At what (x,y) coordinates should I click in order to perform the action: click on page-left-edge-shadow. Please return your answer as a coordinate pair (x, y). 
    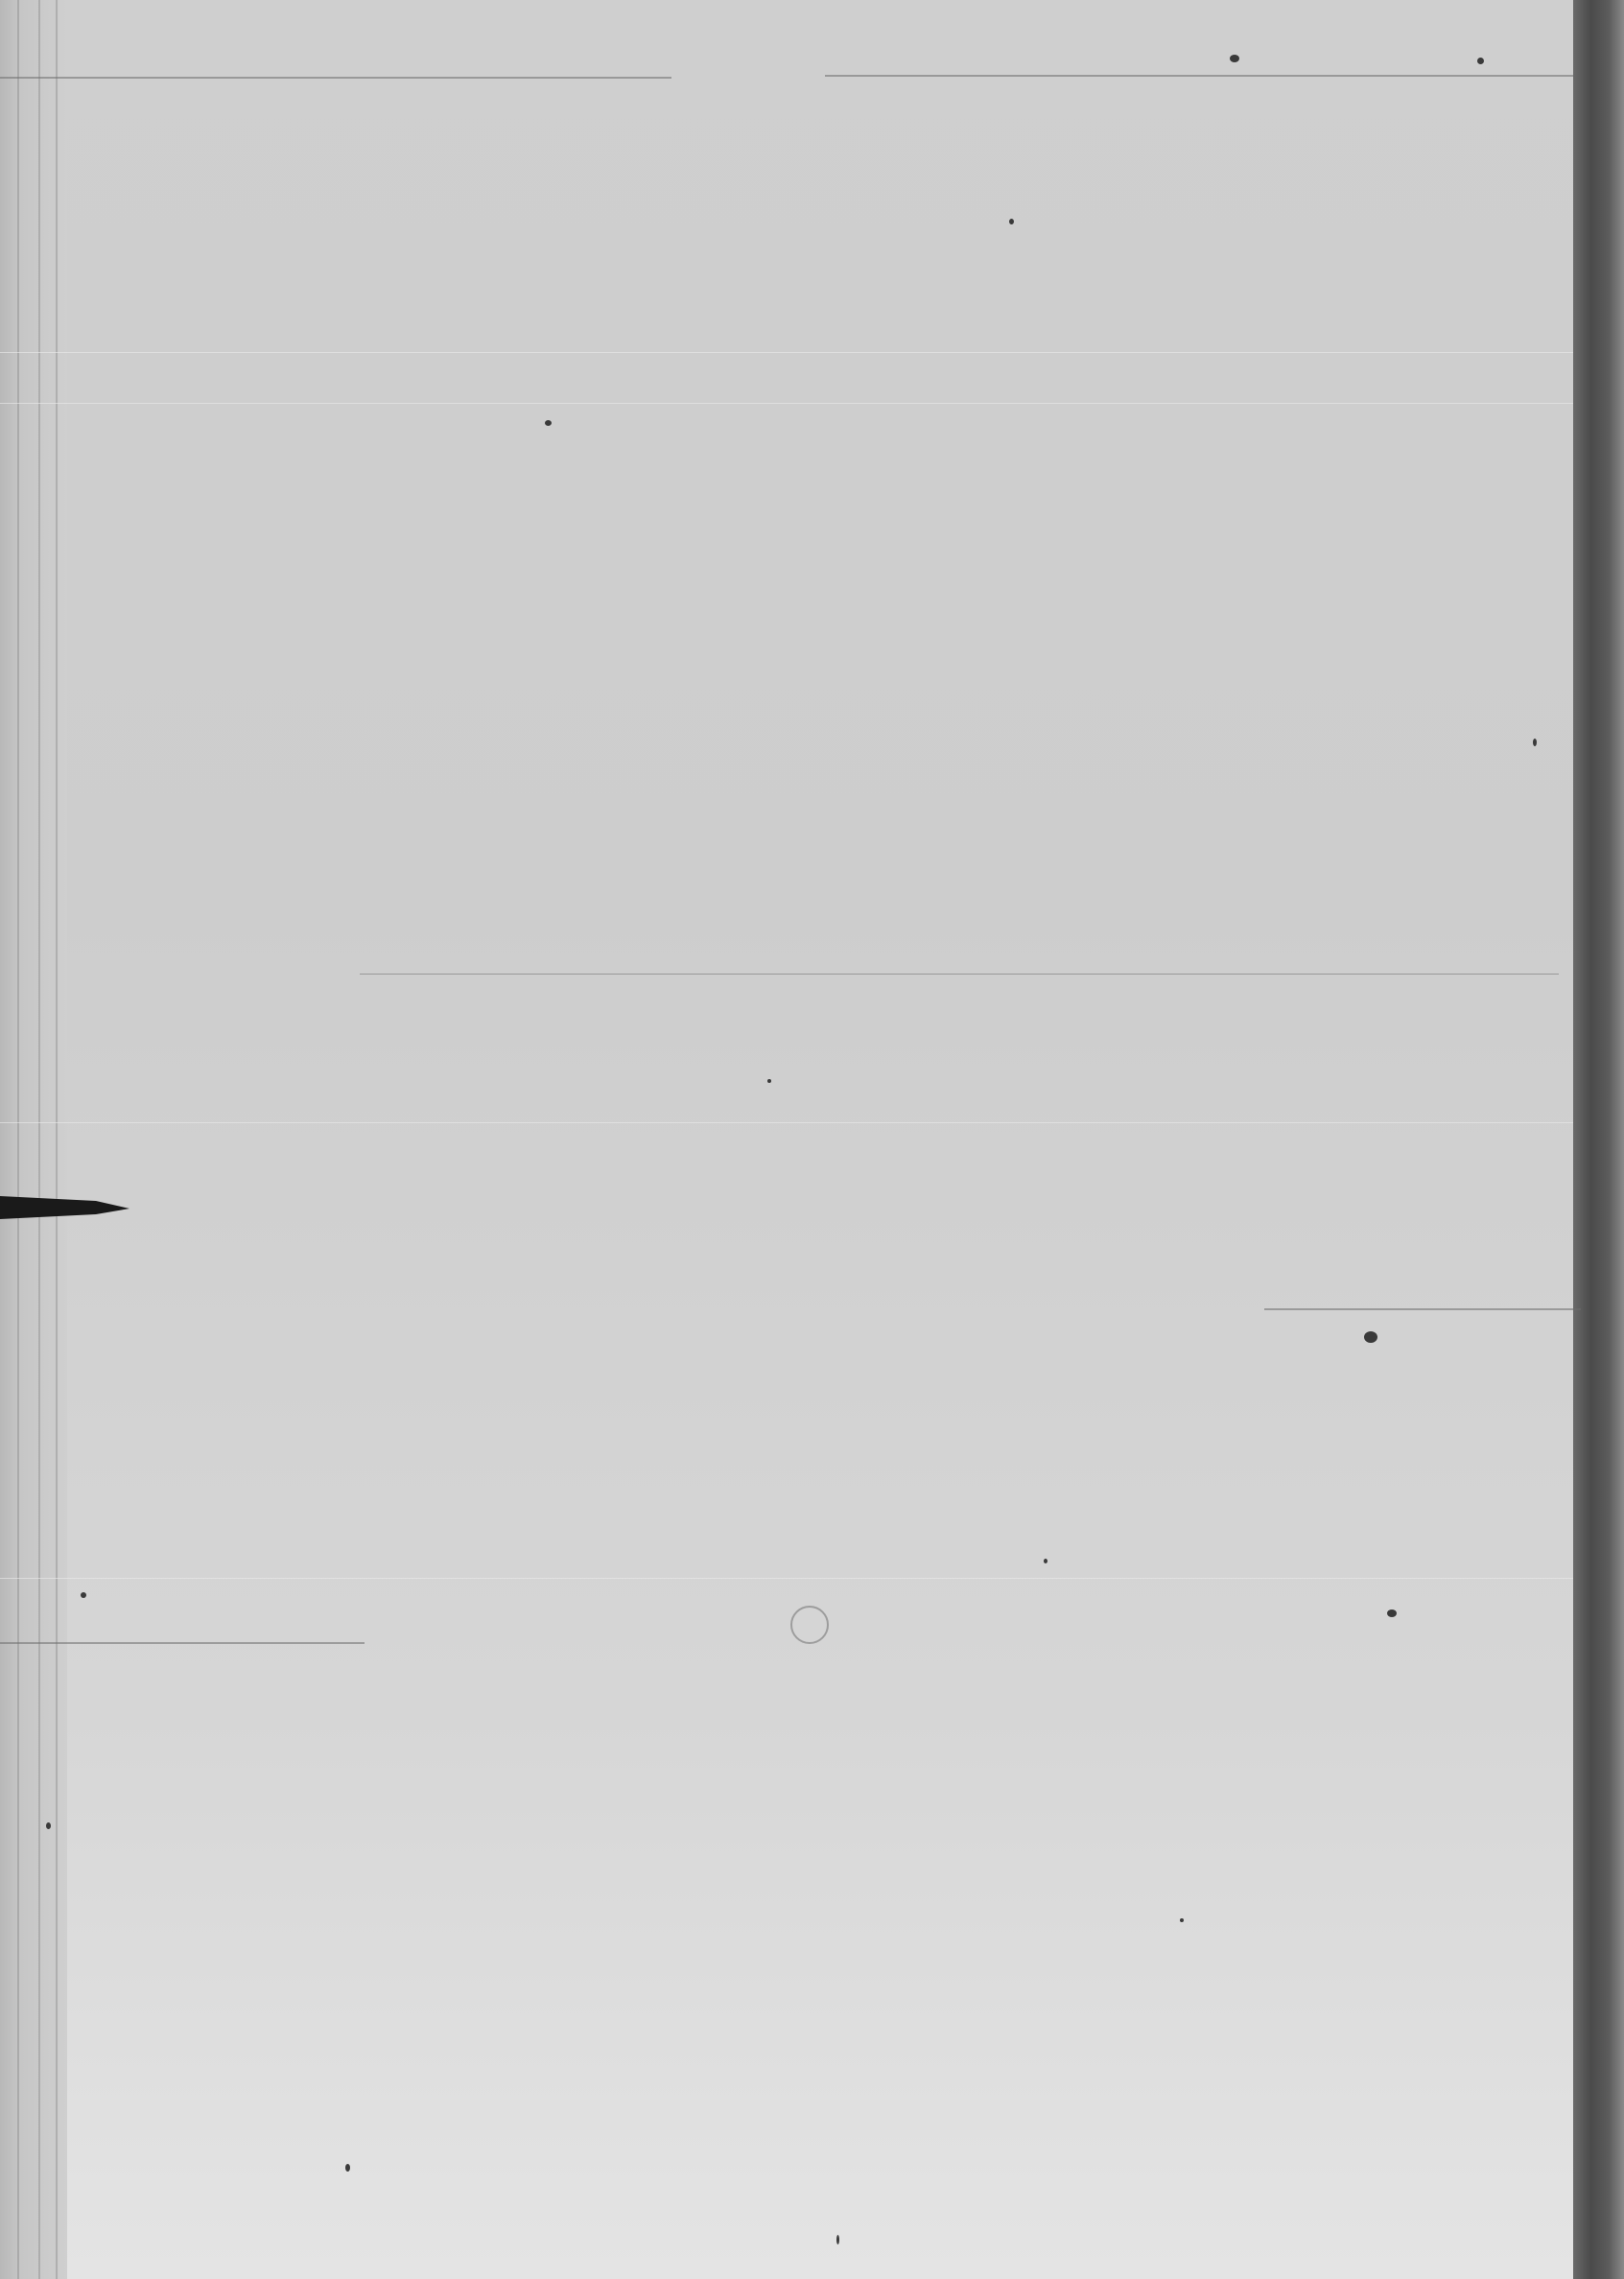
    Looking at the image, I should click on (33, 1139).